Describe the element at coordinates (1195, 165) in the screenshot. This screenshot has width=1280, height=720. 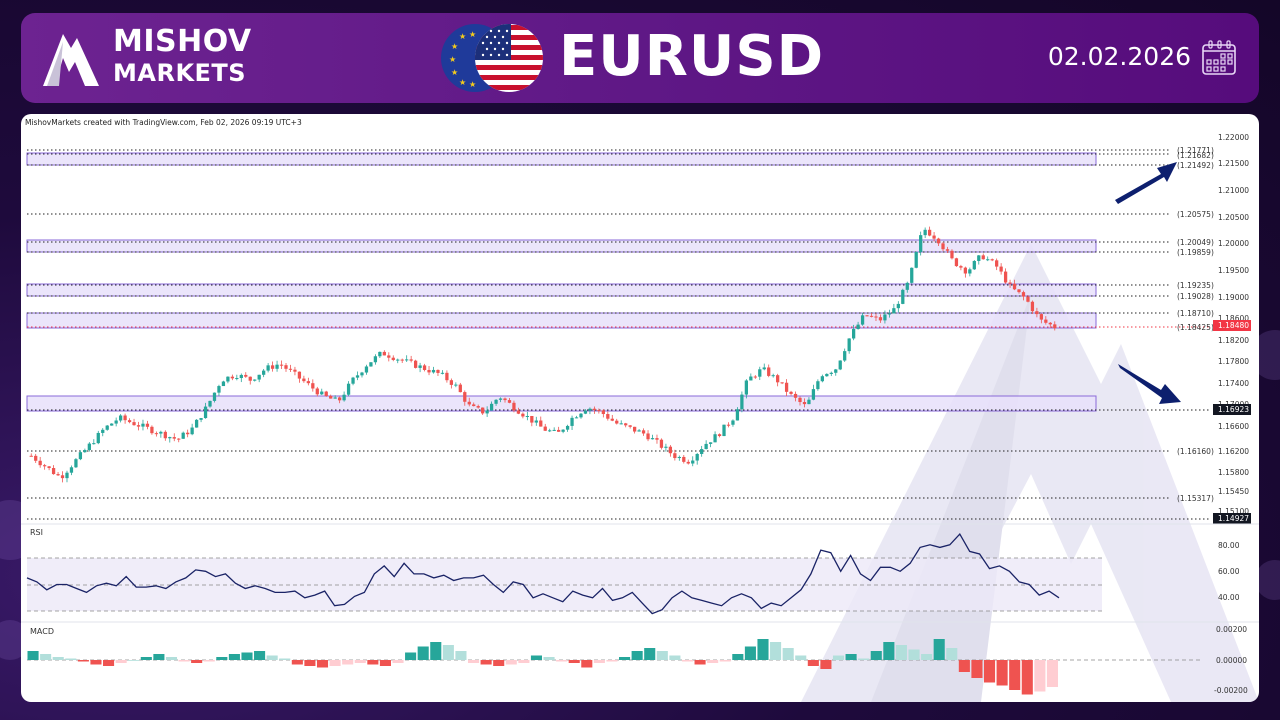
I see `svg-text: (1.21492)` at that location.